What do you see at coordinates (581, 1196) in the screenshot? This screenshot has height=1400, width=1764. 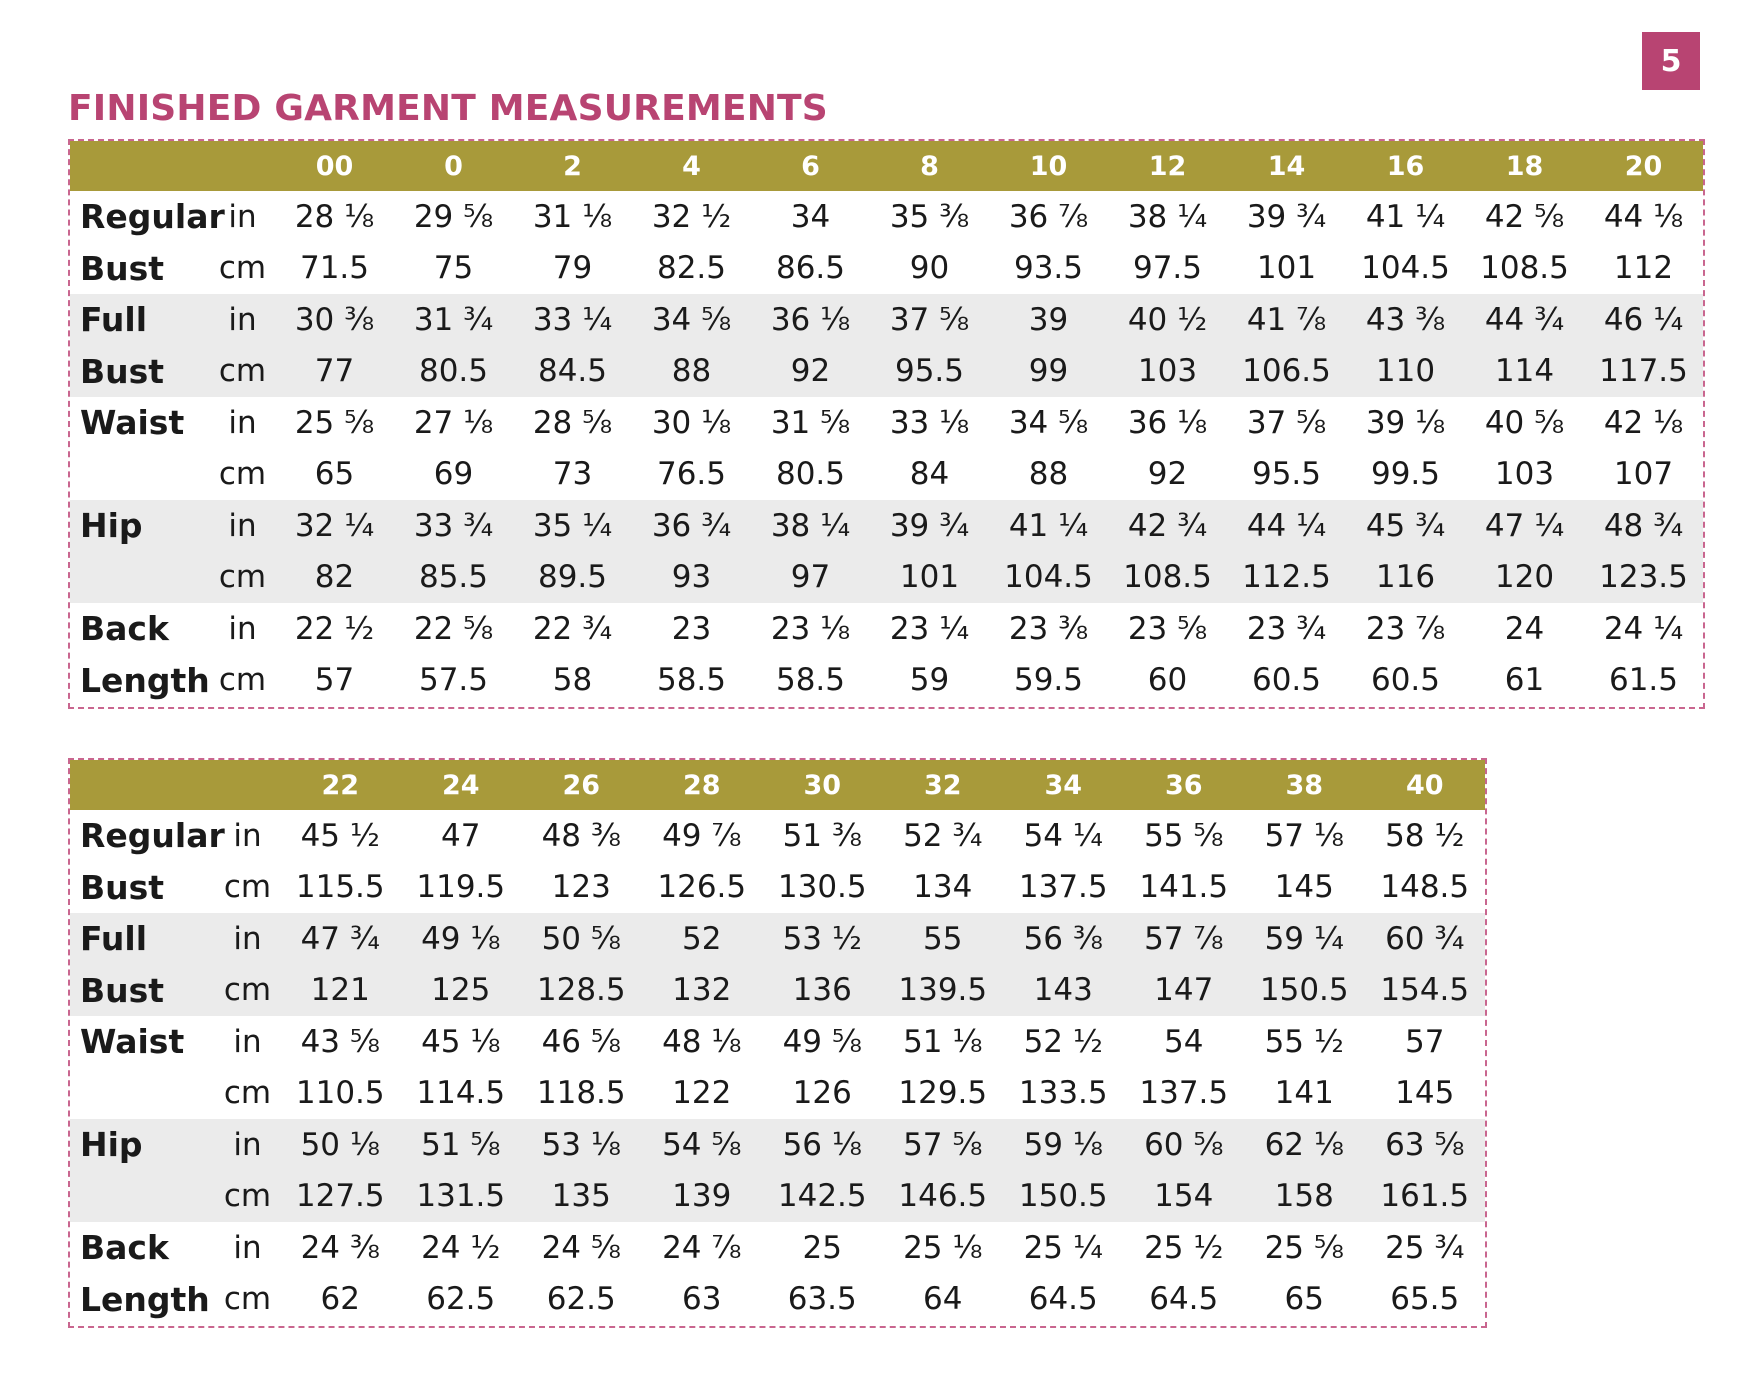 I see `measurement-value: 135` at bounding box center [581, 1196].